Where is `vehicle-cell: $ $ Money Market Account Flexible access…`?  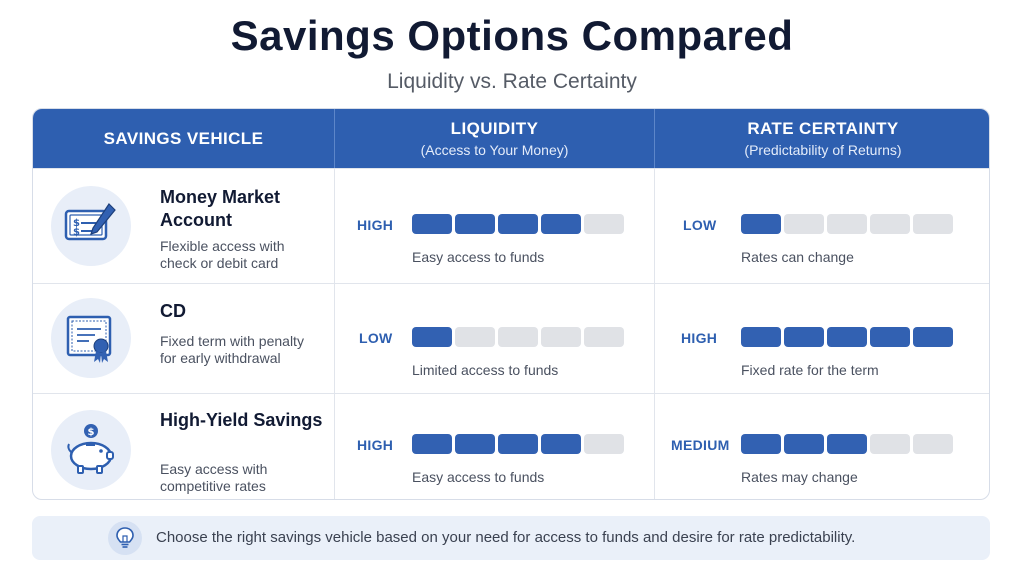
vehicle-cell: $ $ Money Market Account Flexible access… is located at coordinates (184, 226).